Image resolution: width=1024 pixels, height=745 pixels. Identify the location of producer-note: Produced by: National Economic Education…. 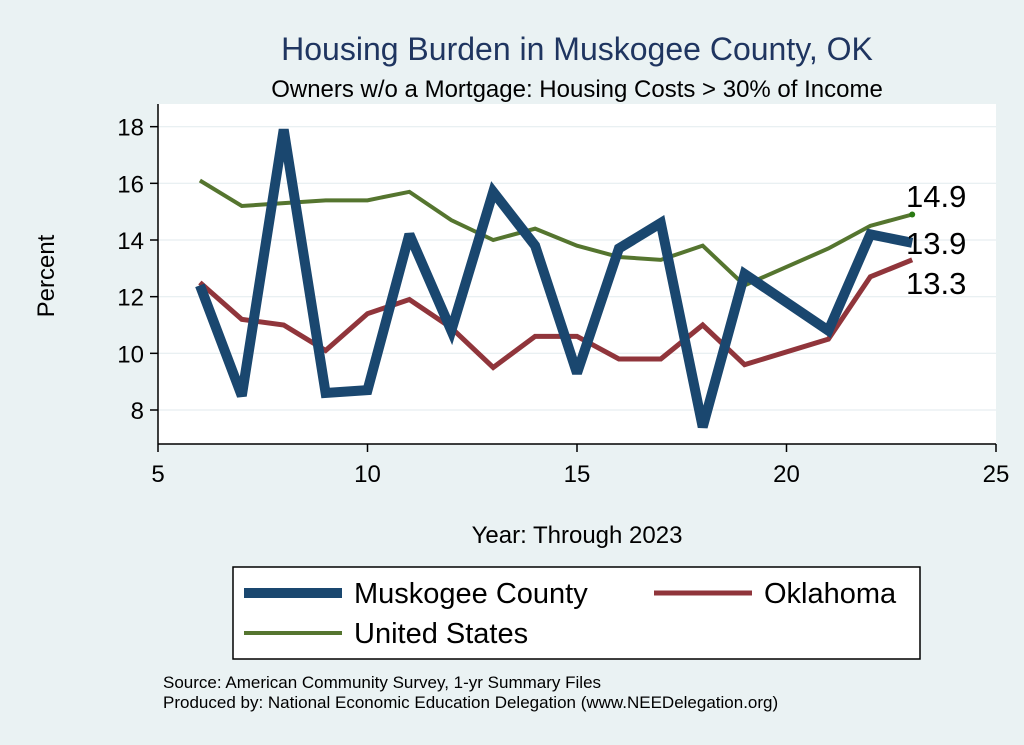
(470, 702).